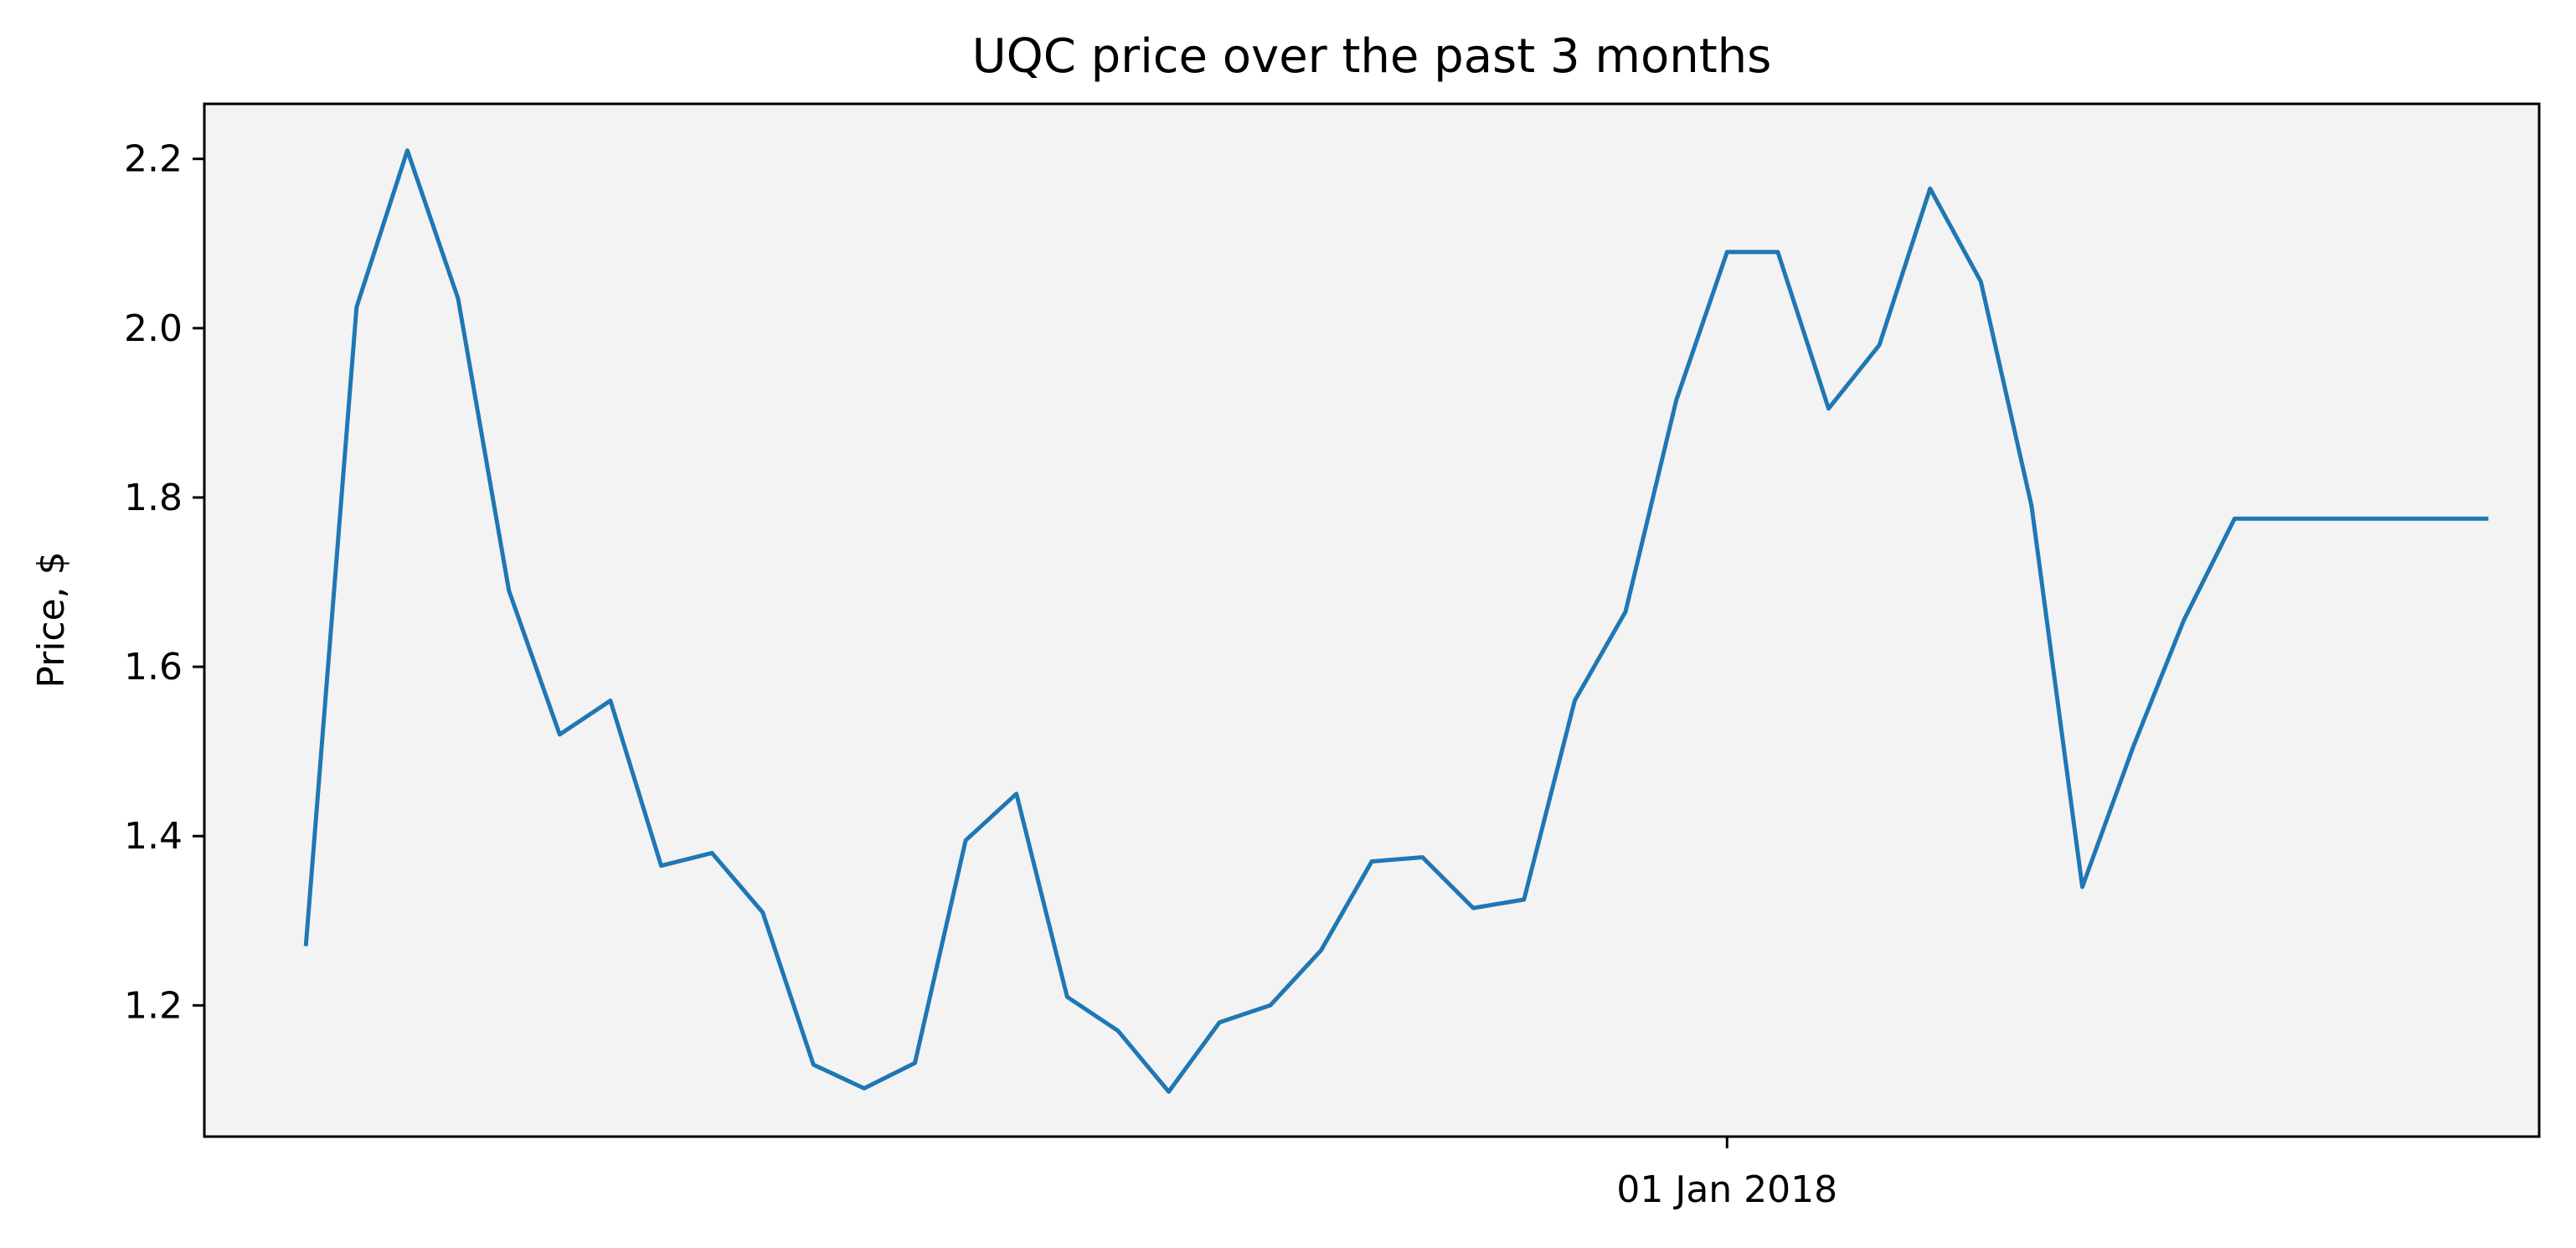 This screenshot has width=2576, height=1248. What do you see at coordinates (51, 619) in the screenshot?
I see `y-axis-label: Price, $` at bounding box center [51, 619].